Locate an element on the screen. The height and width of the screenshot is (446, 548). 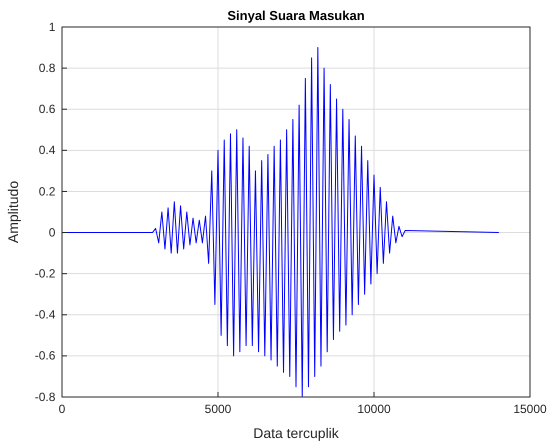
y-tick-label: 0.4 is located at coordinates (47, 150).